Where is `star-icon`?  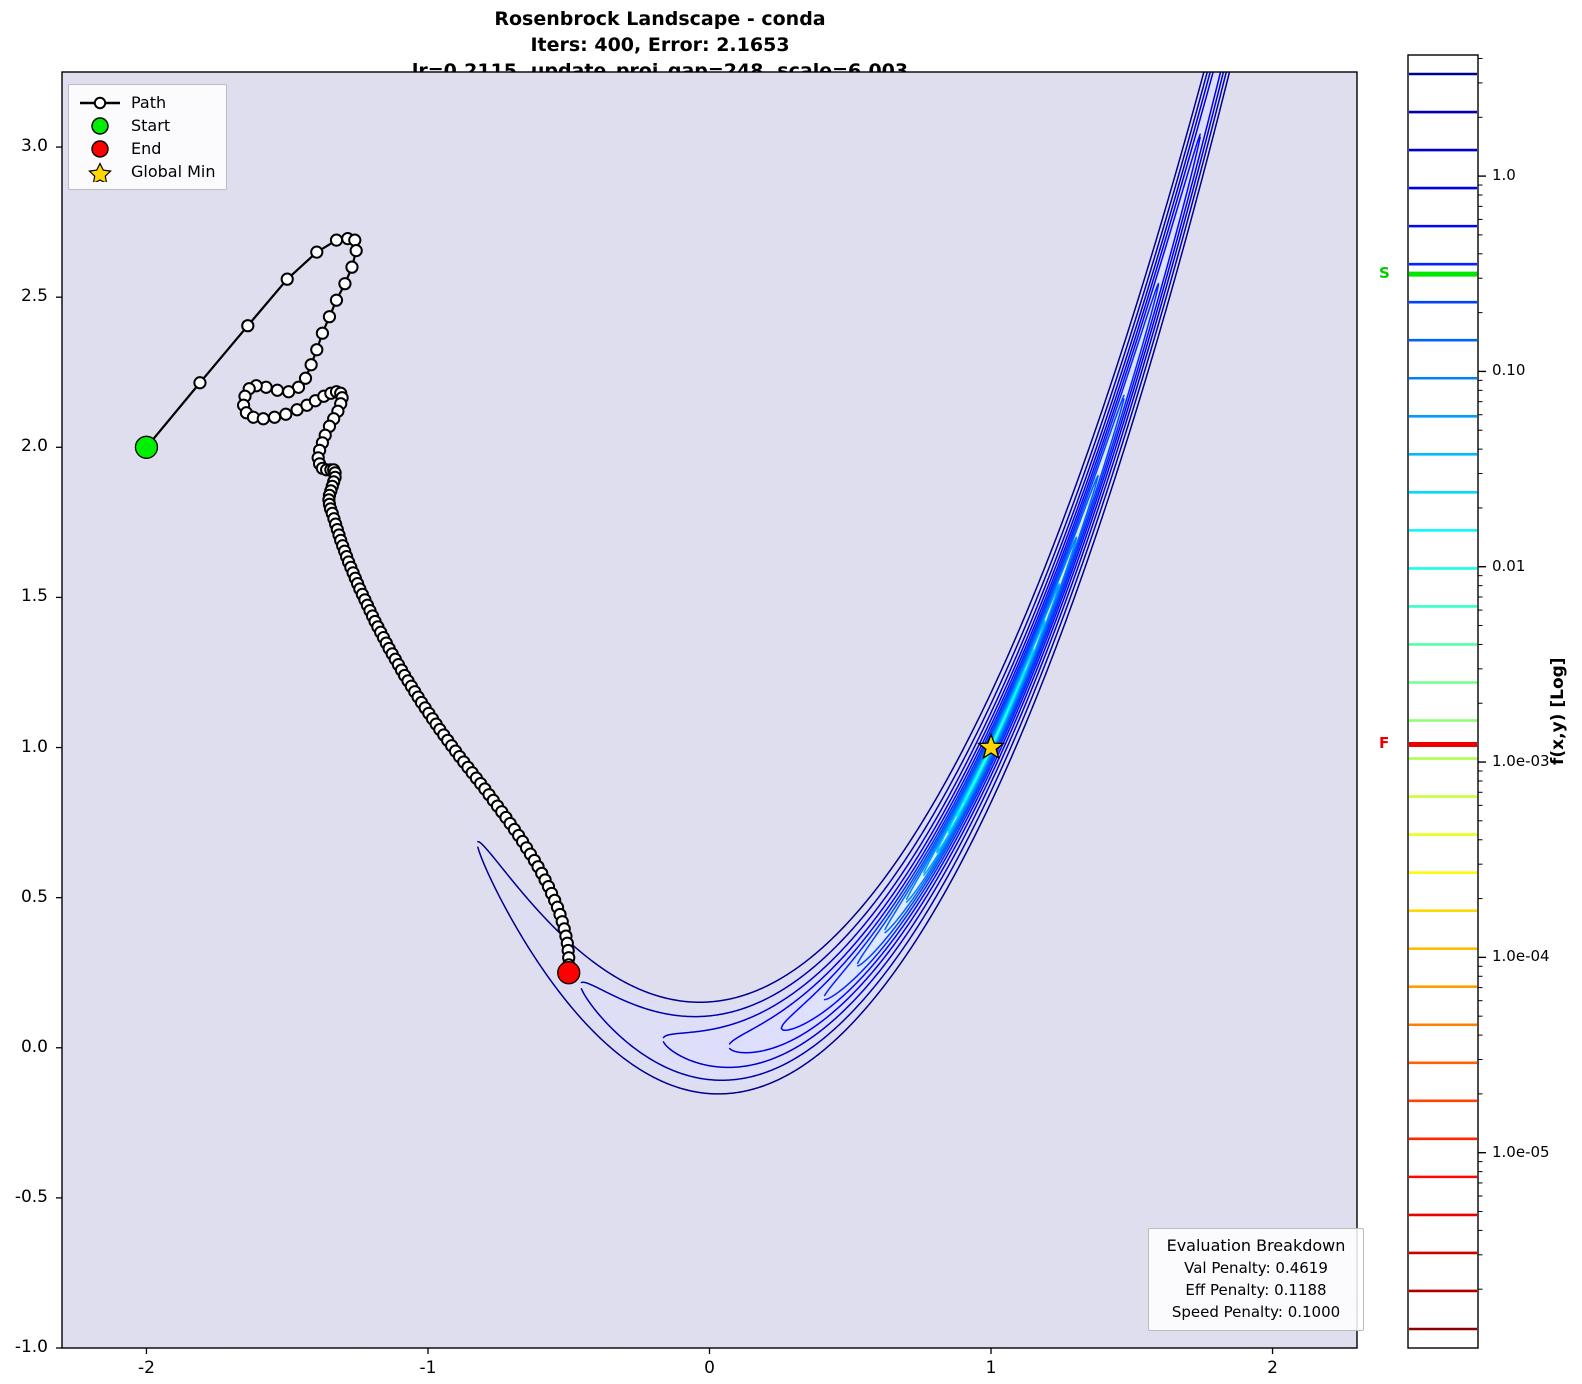 star-icon is located at coordinates (100, 172).